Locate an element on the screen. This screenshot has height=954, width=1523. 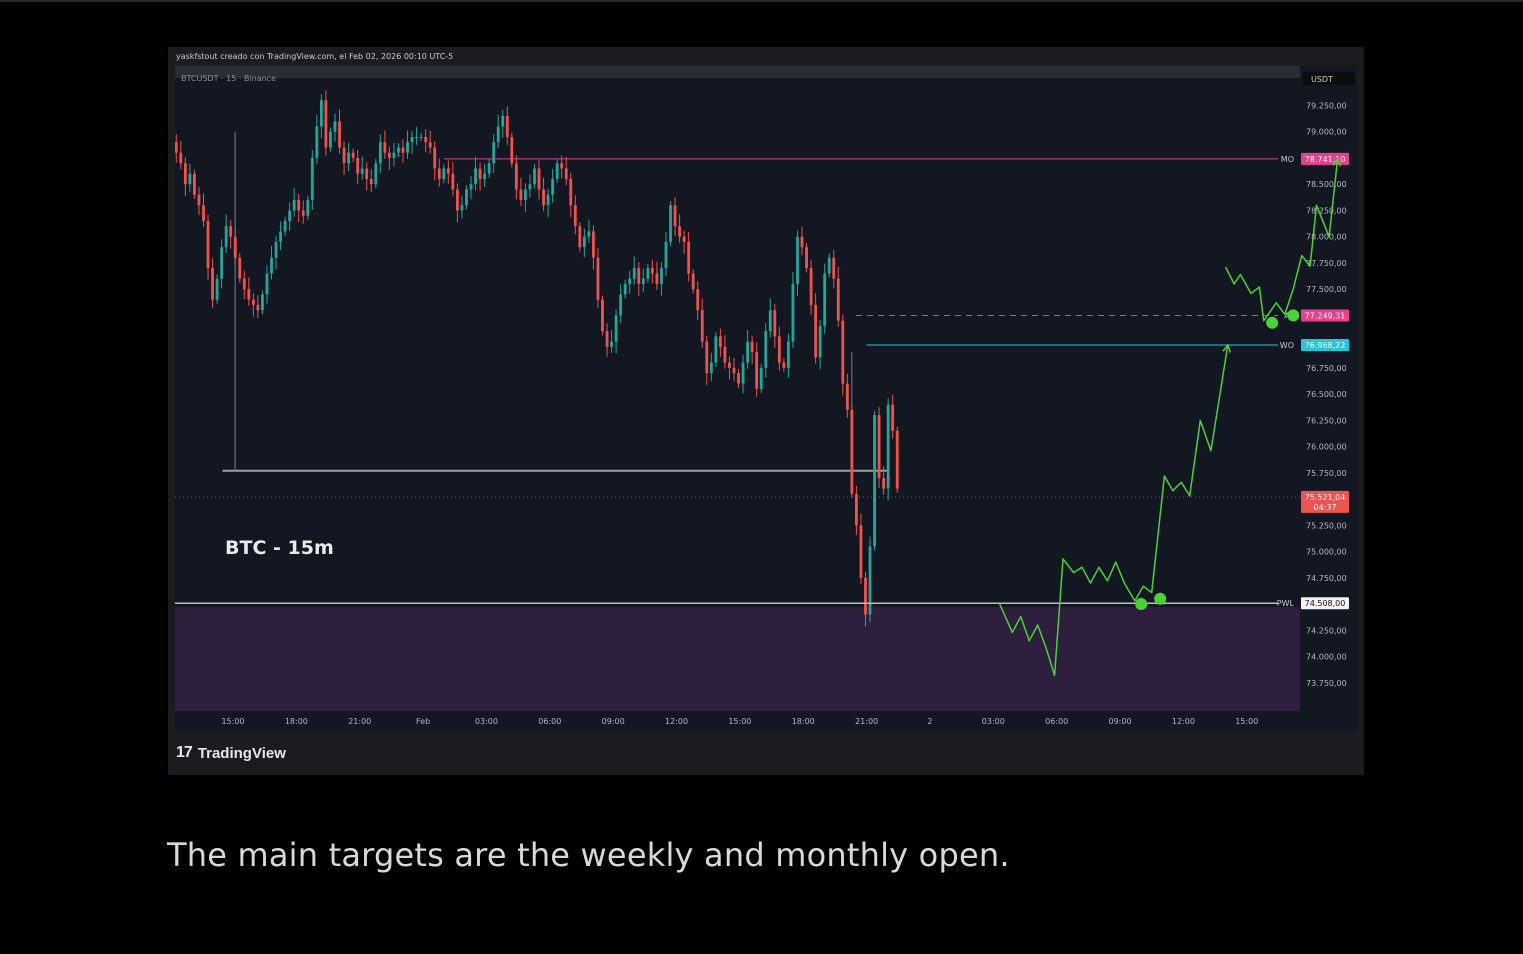
price-tick-label: 79.250,00 is located at coordinates (1326, 105).